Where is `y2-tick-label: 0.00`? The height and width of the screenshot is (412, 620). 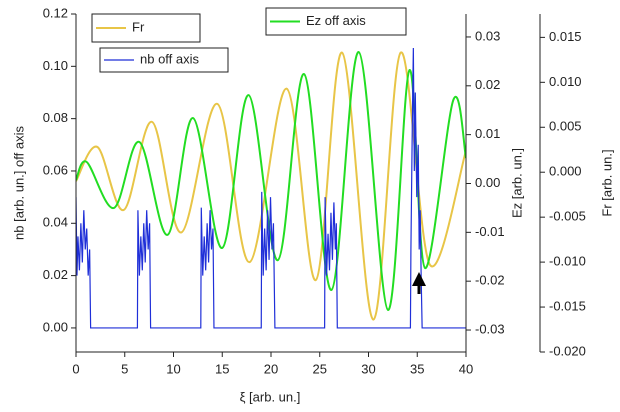 y2-tick-label: 0.00 is located at coordinates (487, 182).